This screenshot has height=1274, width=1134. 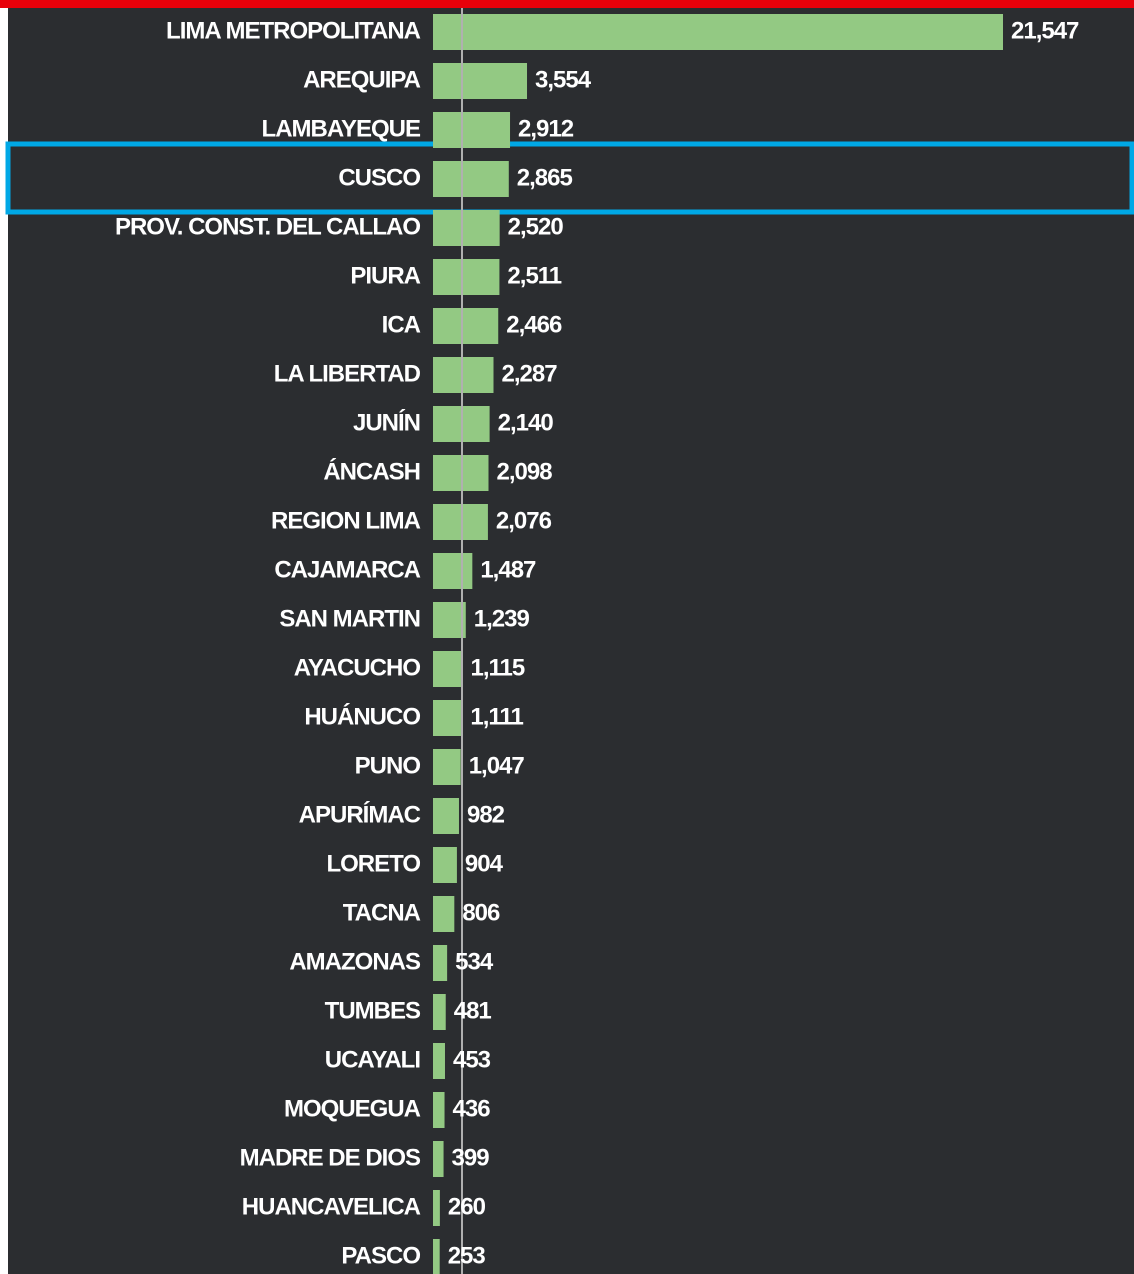 What do you see at coordinates (467, 1206) in the screenshot?
I see `value-label: 260` at bounding box center [467, 1206].